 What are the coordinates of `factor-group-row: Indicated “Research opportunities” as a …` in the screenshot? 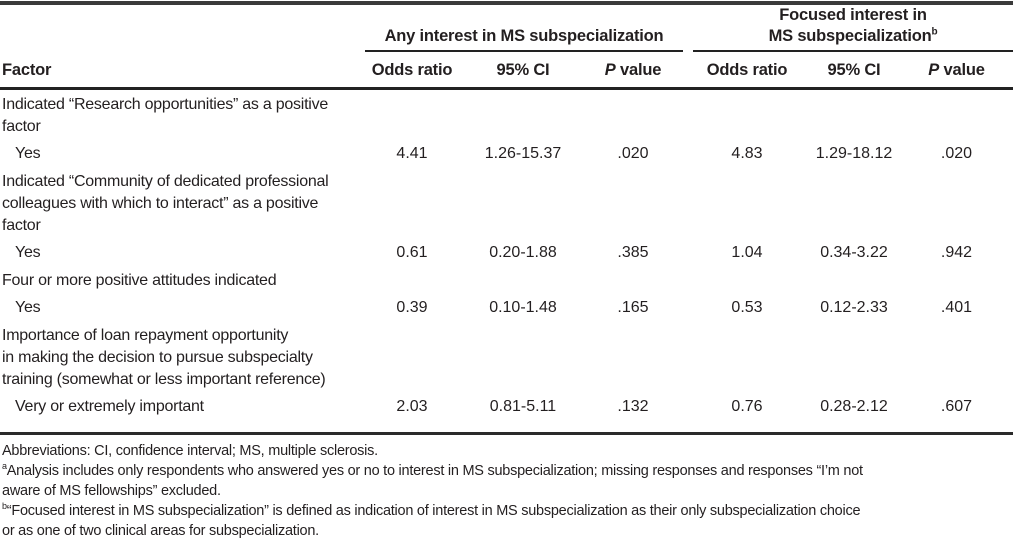 It's located at (506, 116).